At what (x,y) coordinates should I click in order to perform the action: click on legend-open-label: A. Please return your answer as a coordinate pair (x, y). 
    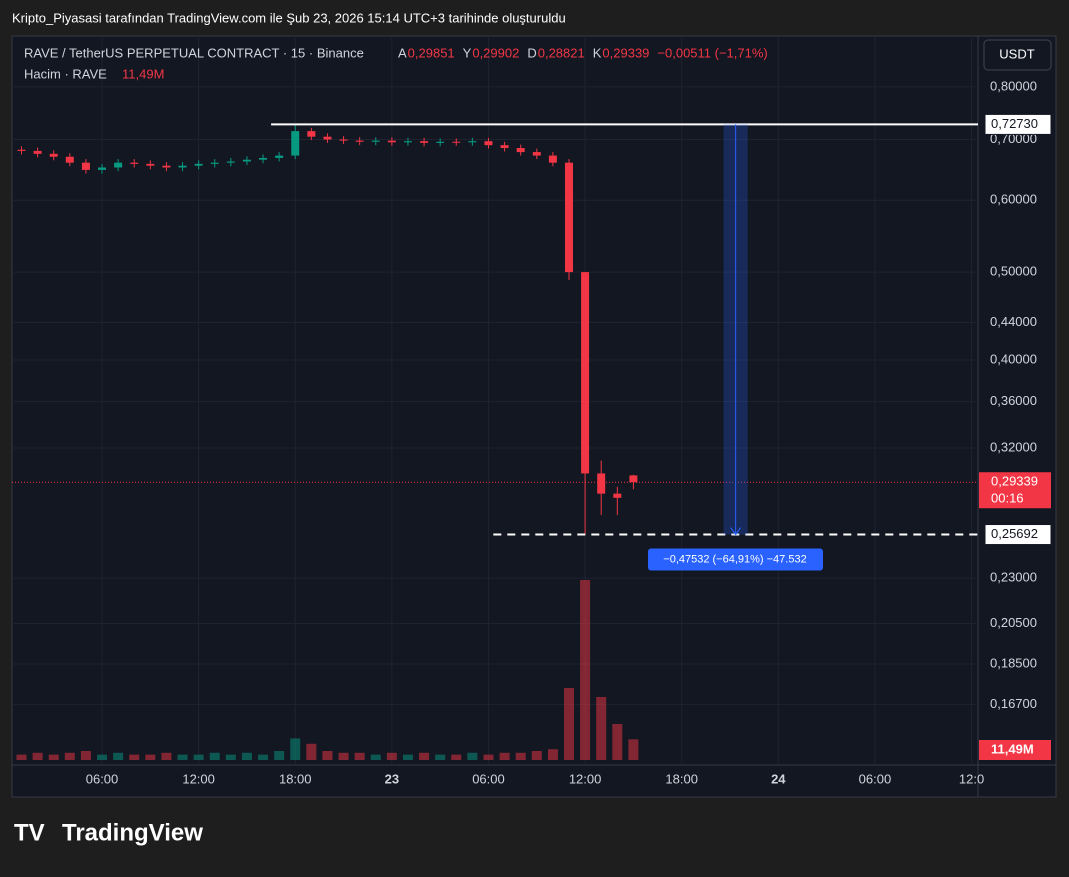
    Looking at the image, I should click on (402, 52).